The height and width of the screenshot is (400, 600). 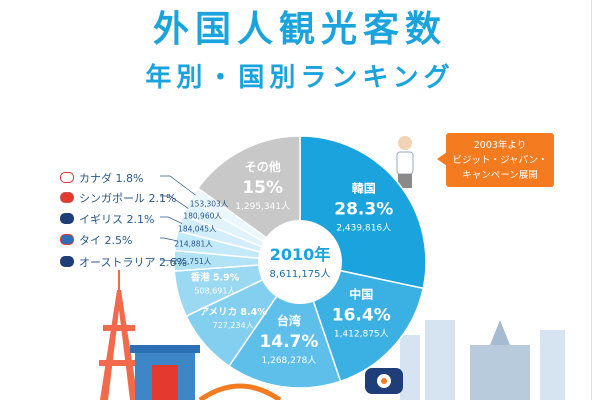 I want to click on legend-thailand: タイ 2.5%, so click(x=96, y=241).